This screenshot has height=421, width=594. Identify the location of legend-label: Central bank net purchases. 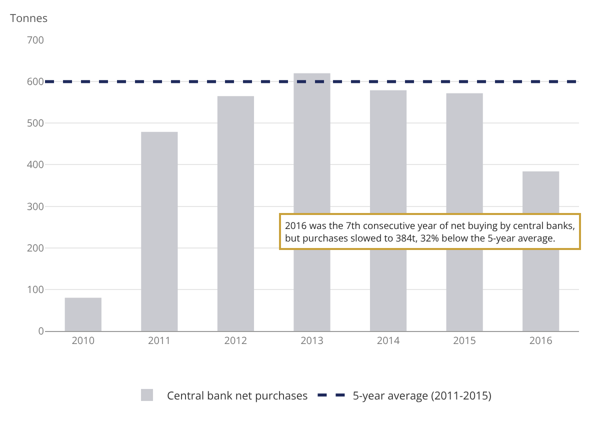
(237, 396).